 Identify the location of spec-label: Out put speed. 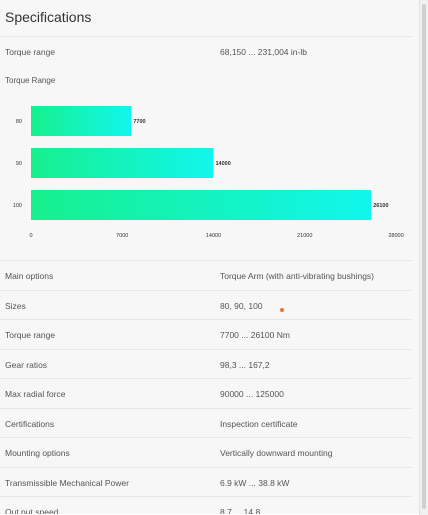
(32, 510).